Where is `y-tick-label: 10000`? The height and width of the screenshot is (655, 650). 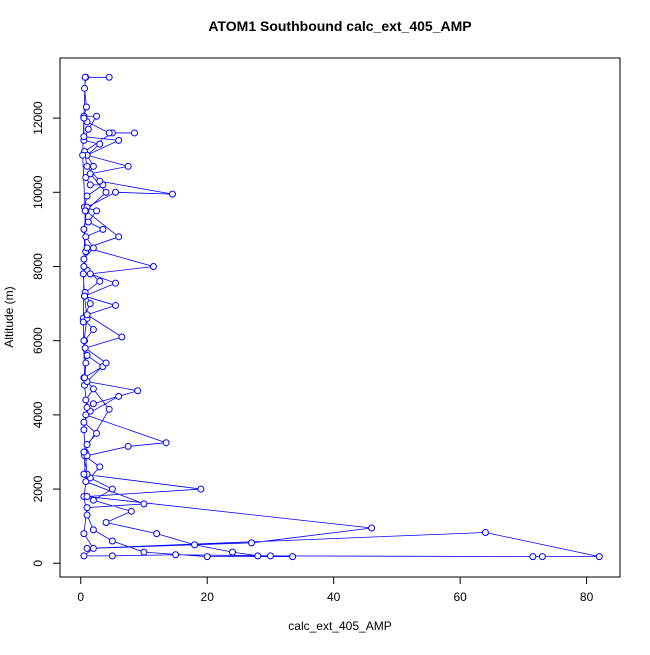
y-tick-label: 10000 is located at coordinates (38, 192).